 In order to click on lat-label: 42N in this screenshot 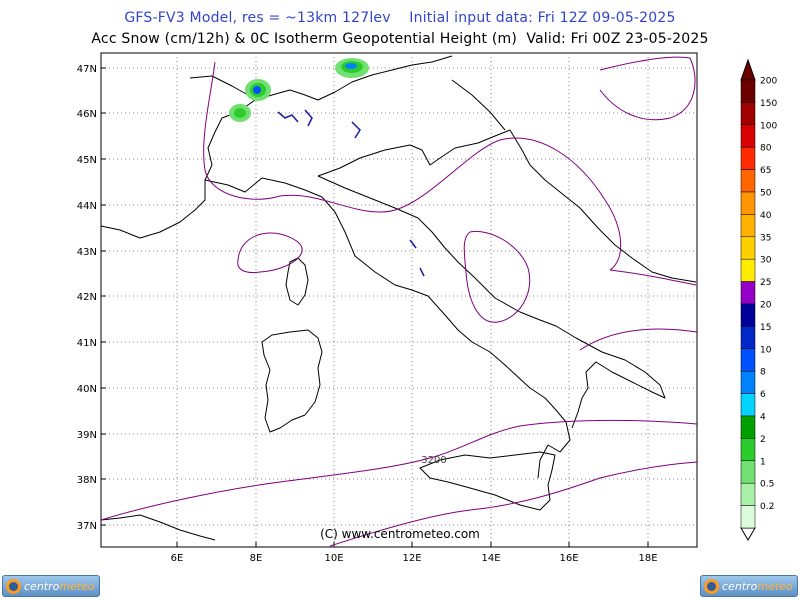, I will do `click(87, 297)`.